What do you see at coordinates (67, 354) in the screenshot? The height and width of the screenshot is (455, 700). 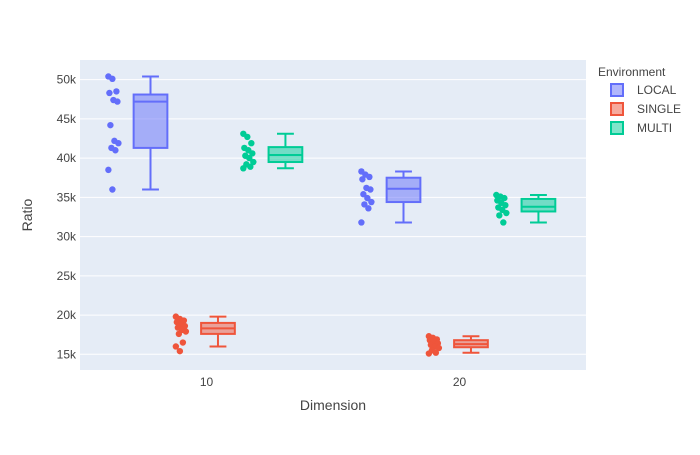 I see `y-tick-label: 15k` at bounding box center [67, 354].